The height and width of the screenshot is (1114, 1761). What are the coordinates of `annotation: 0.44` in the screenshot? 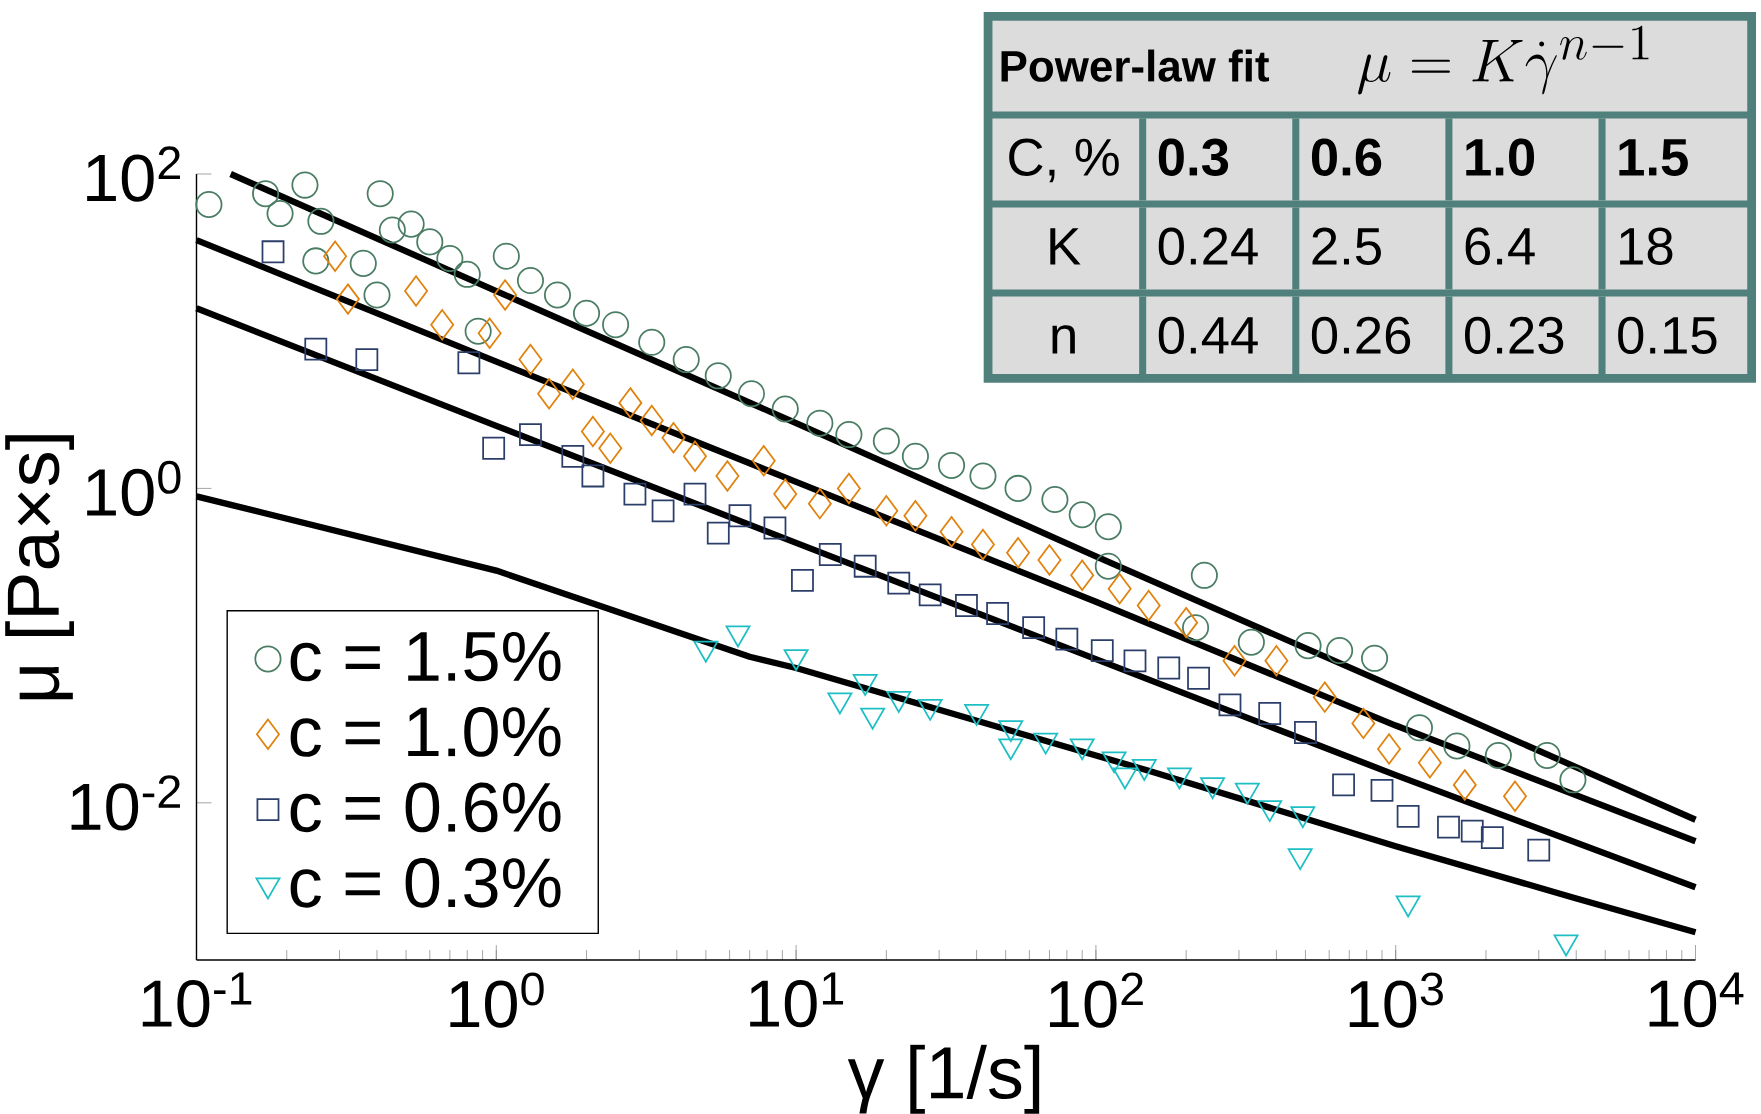 It's located at (1208, 335).